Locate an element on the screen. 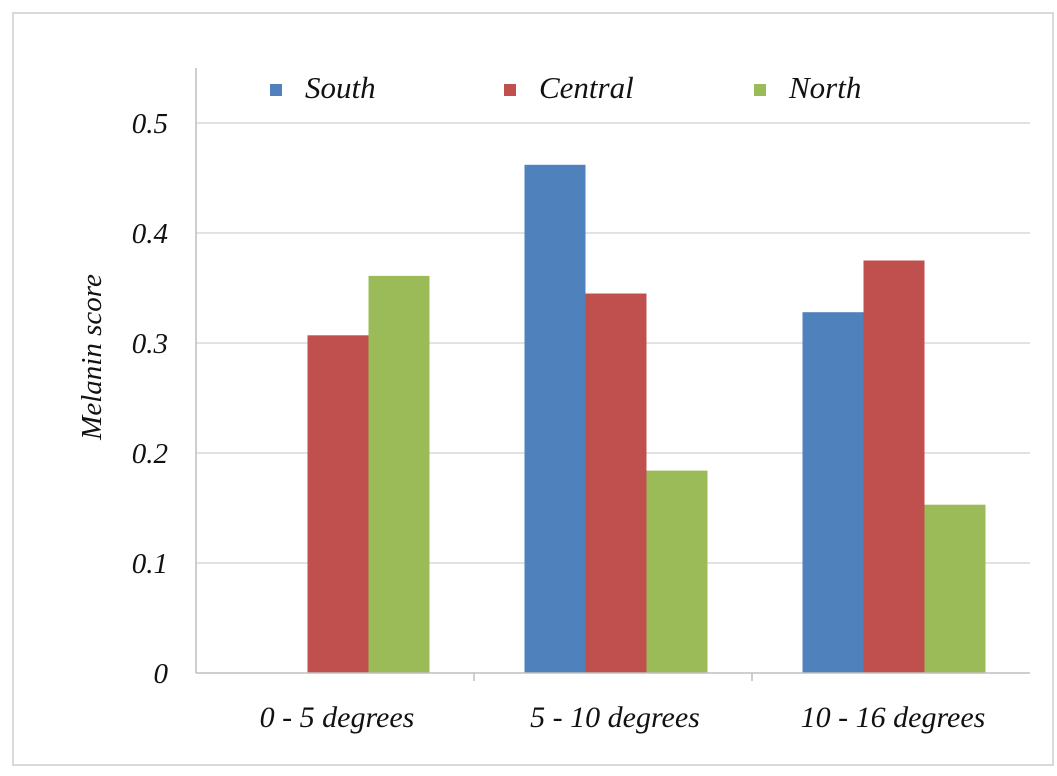 Image resolution: width=1057 pixels, height=776 pixels. legend-swatch-central is located at coordinates (510, 90).